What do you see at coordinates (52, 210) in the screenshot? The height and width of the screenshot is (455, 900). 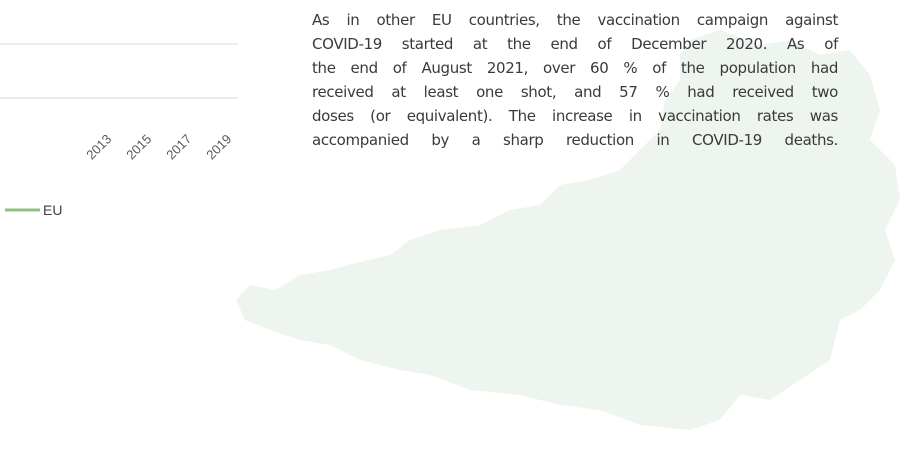 I see `legend-label: EU` at bounding box center [52, 210].